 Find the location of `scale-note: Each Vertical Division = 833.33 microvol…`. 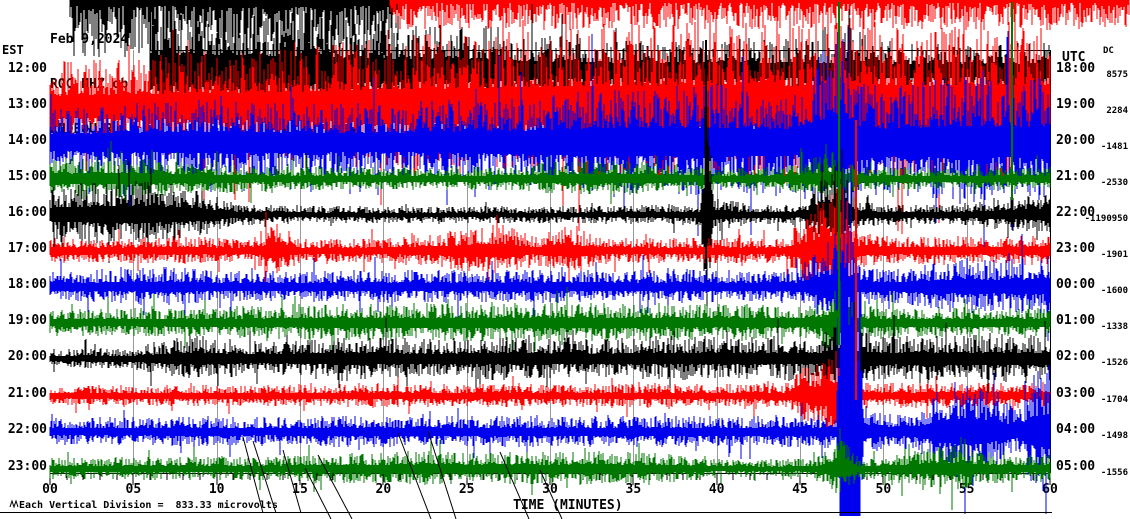

scale-note: Each Vertical Division = 833.33 microvol… is located at coordinates (148, 505).